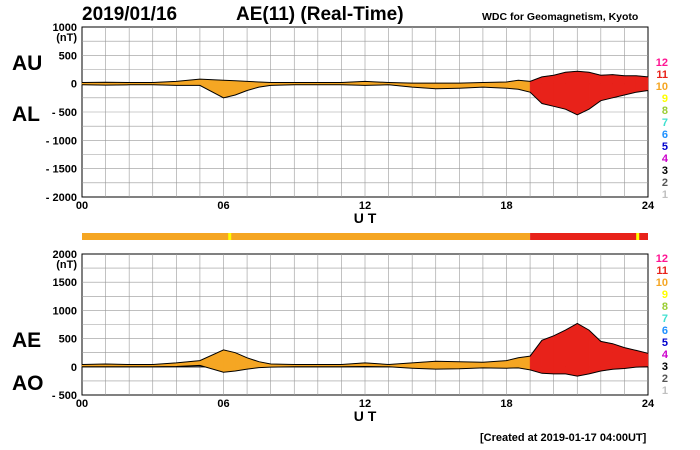 The width and height of the screenshot is (700, 450). Describe the element at coordinates (65, 283) in the screenshot. I see `ae-ao-y-tick-label: 1500` at that location.